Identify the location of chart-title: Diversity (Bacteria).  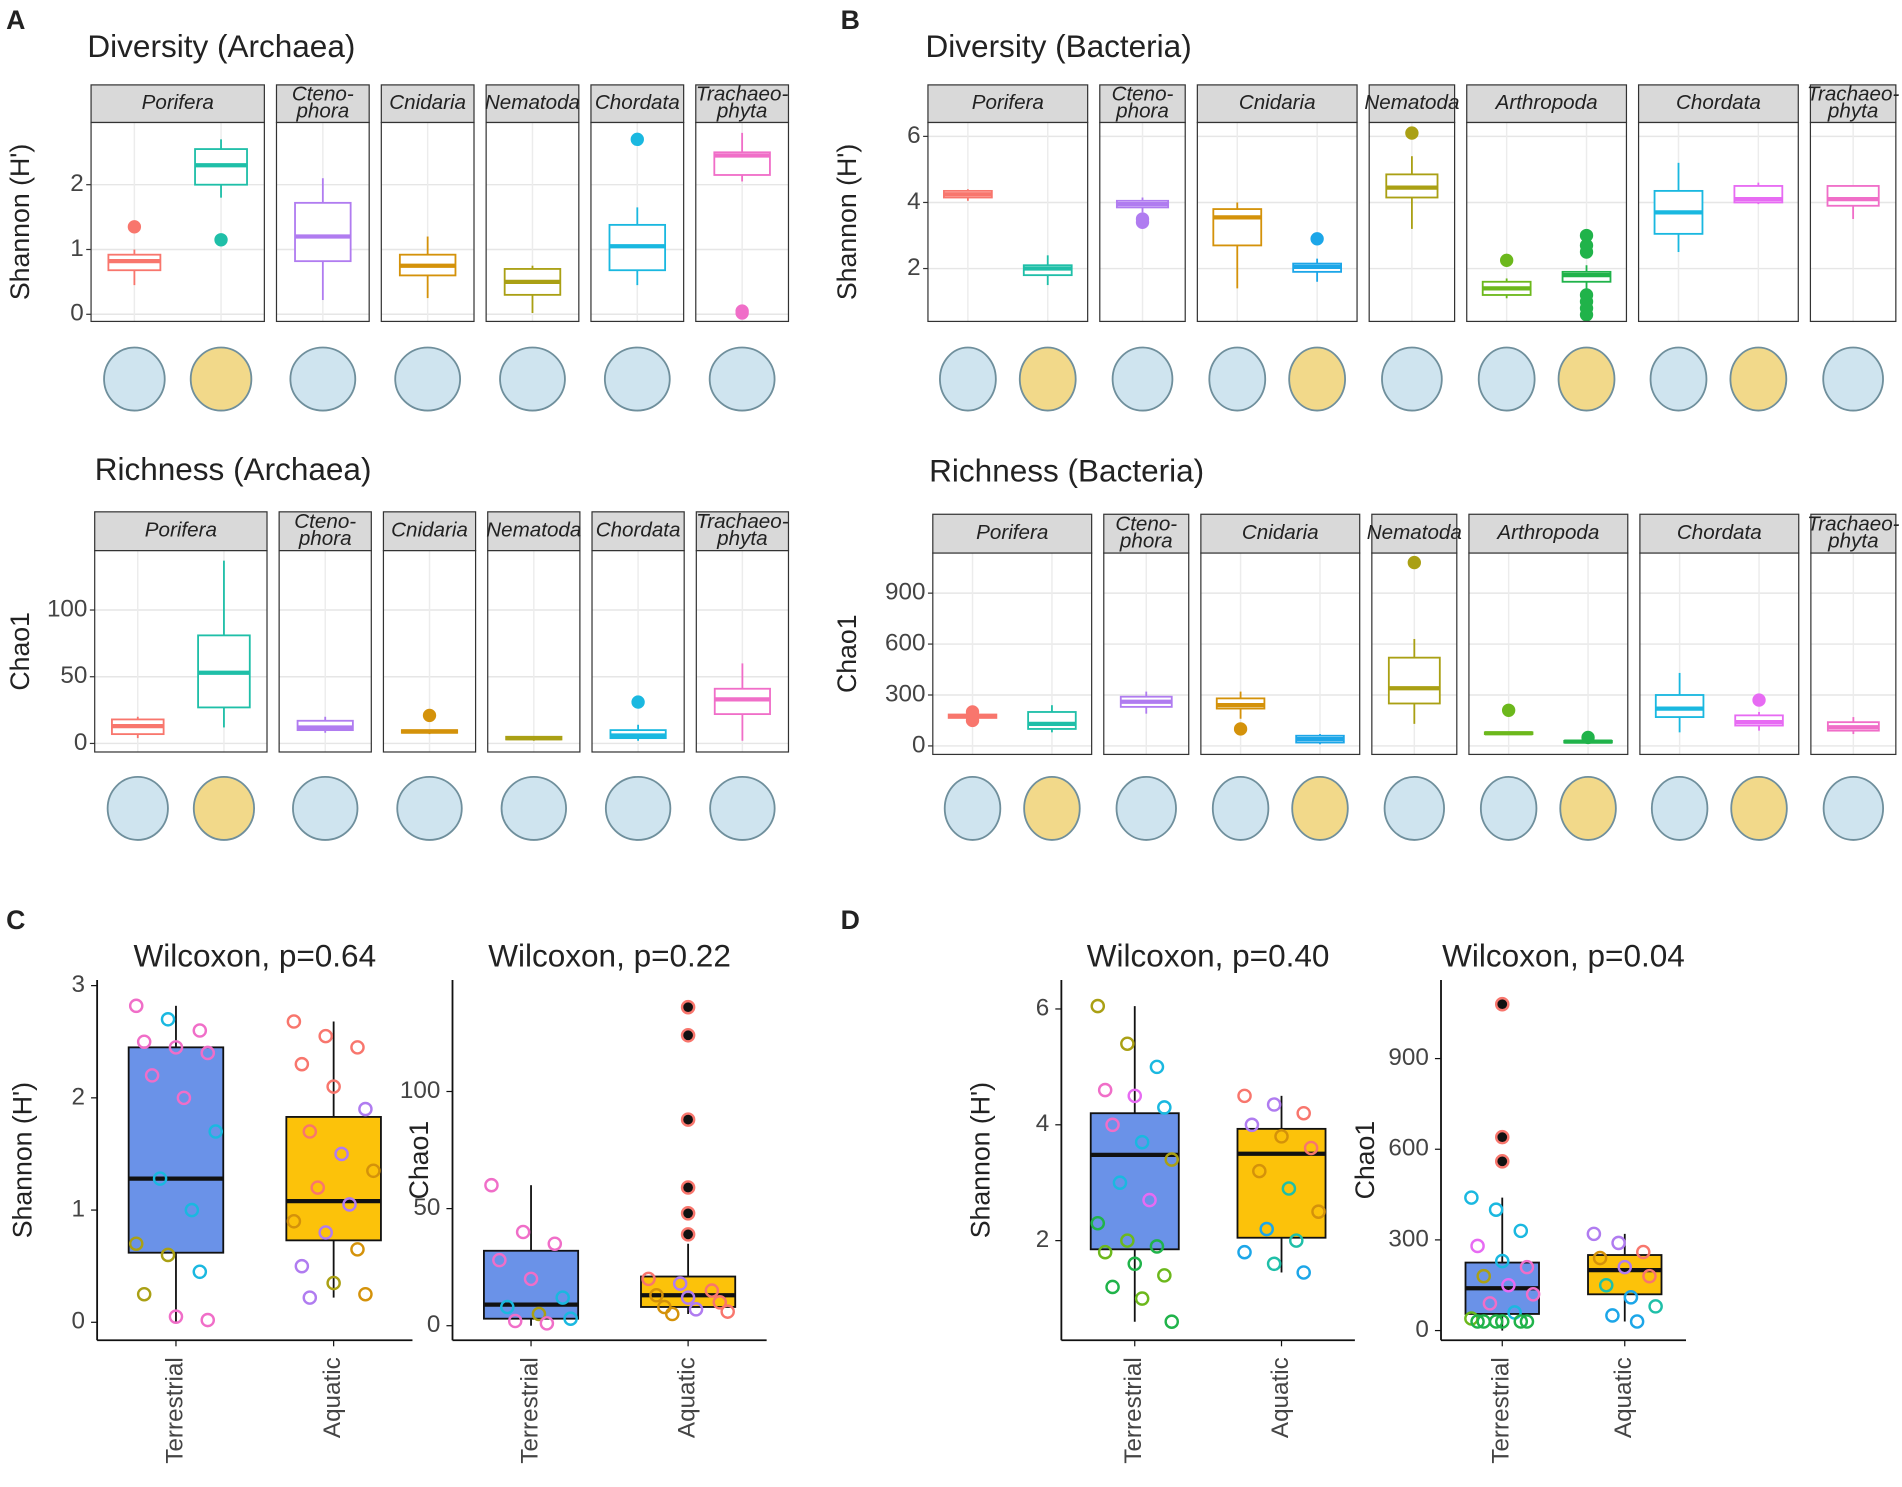
(1059, 46).